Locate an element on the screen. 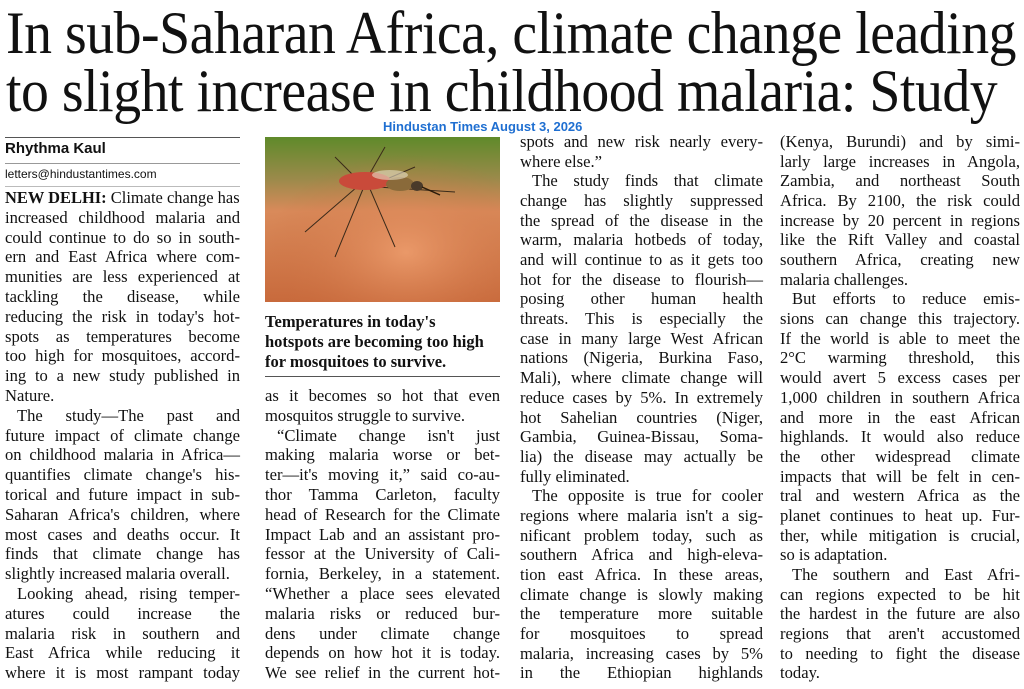  text-line: If the world is able to meet the is located at coordinates (900, 339).